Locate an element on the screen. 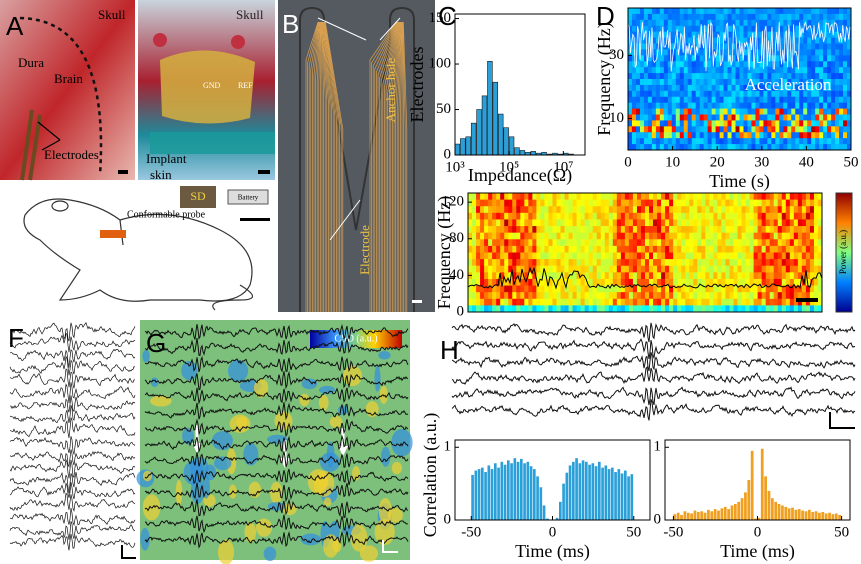 This screenshot has height=564, width=861. y-tick-label: 150 is located at coordinates (440, 18).